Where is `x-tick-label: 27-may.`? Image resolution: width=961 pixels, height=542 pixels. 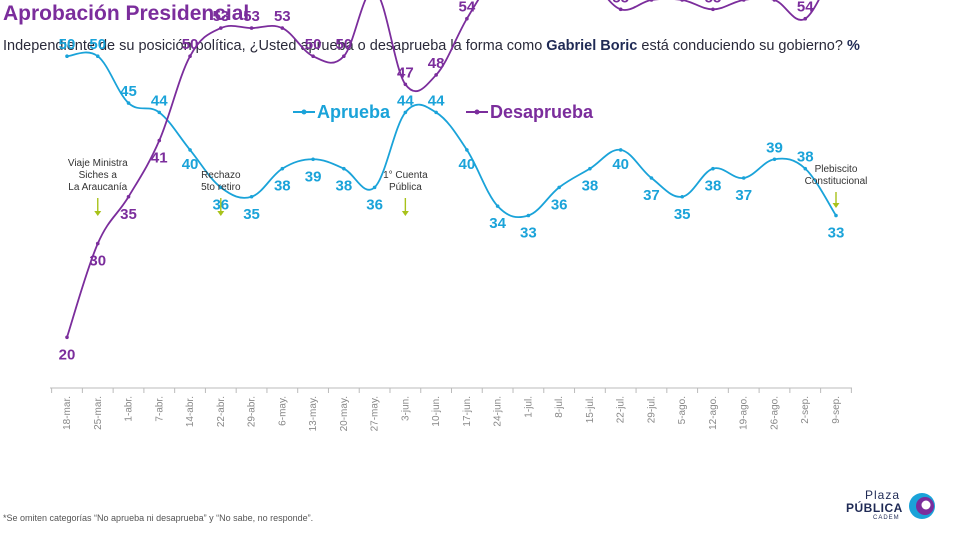 x-tick-label: 27-may. is located at coordinates (375, 413).